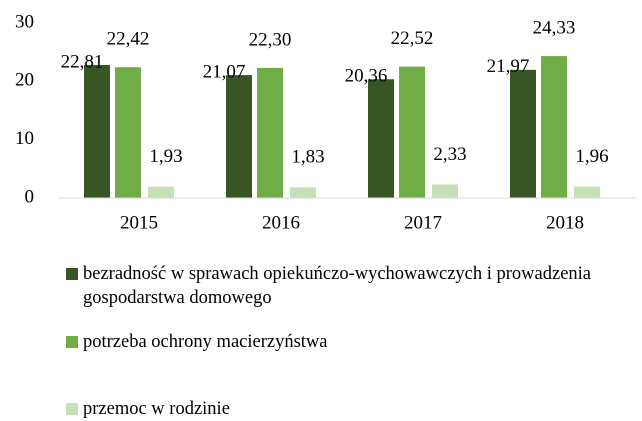 The image size is (642, 421). I want to click on data-label: 1,96, so click(591, 156).